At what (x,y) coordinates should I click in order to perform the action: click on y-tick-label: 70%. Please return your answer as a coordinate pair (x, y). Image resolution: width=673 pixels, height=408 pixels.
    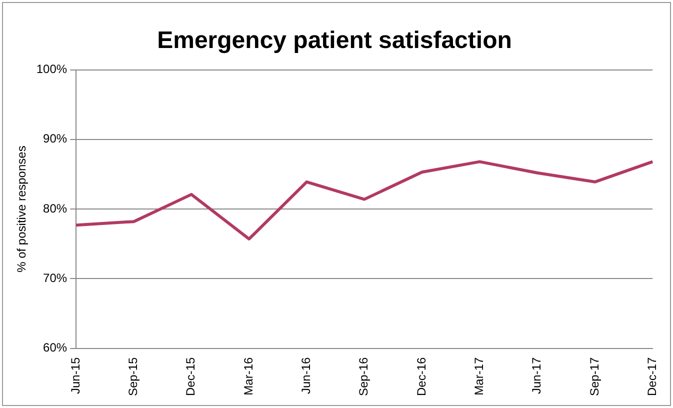
    Looking at the image, I should click on (55, 277).